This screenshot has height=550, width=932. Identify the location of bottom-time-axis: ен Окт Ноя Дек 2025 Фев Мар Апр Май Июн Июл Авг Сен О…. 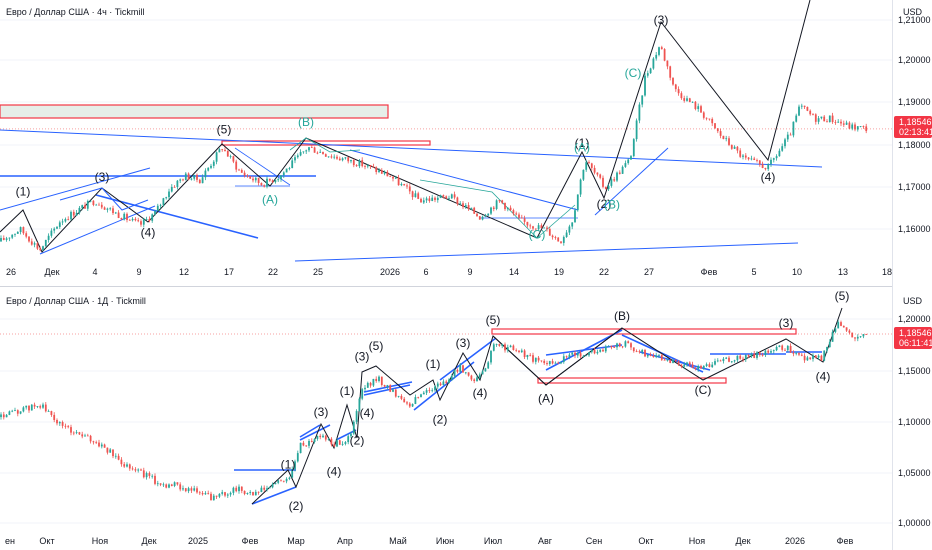
(429, 541).